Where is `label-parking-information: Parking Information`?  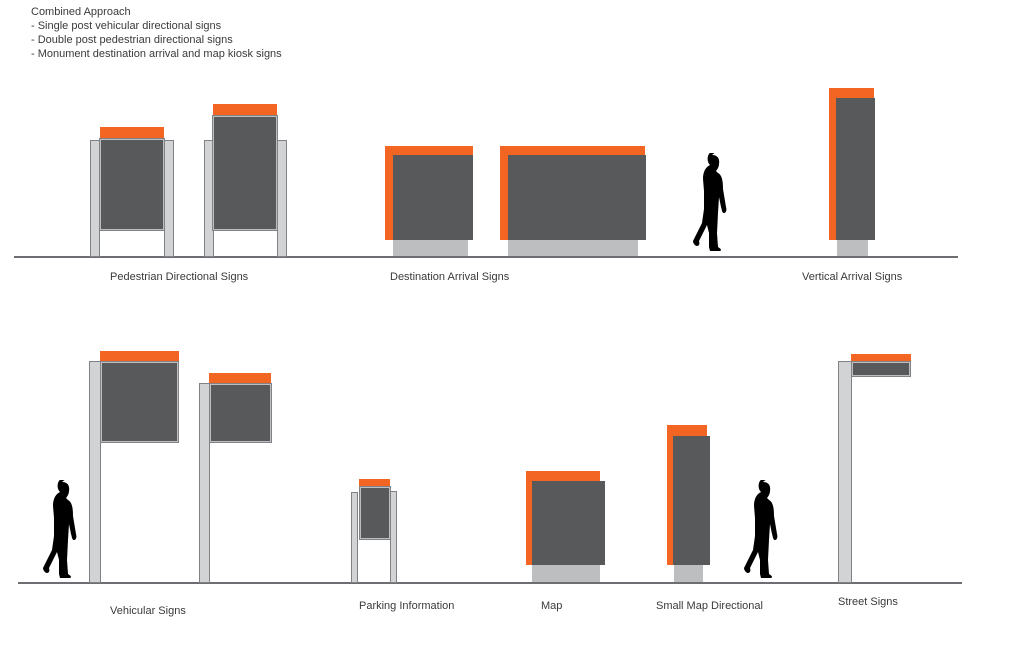 label-parking-information: Parking Information is located at coordinates (407, 606).